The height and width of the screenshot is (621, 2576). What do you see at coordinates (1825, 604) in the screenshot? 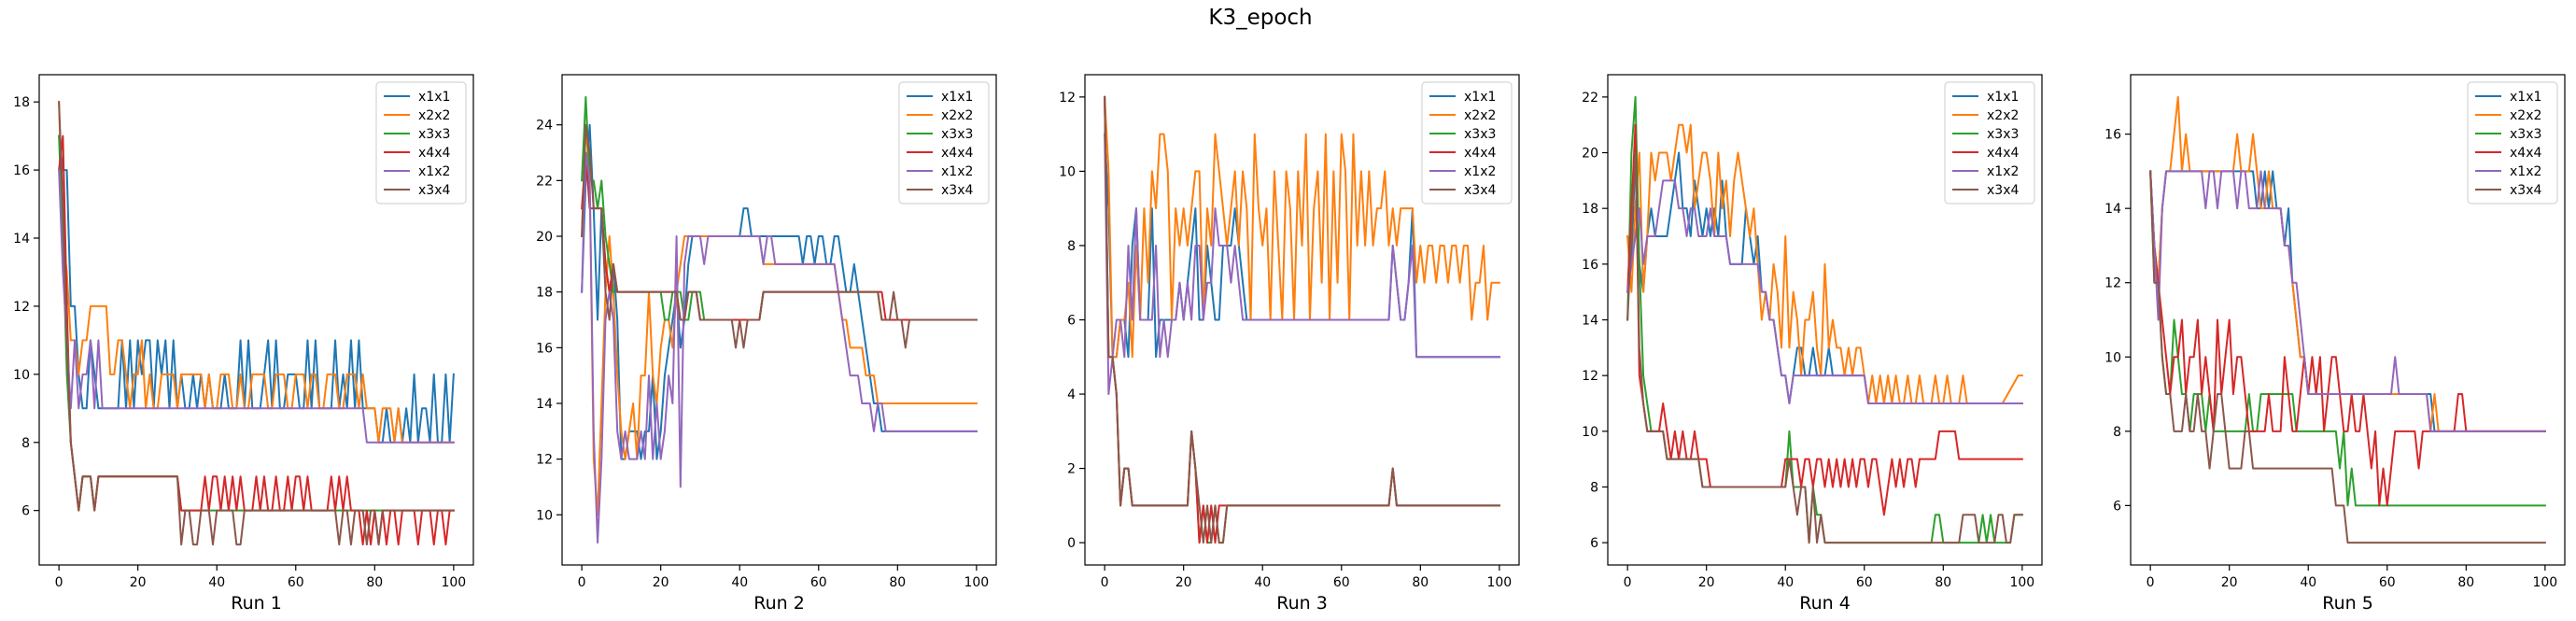
I see `x-axis-label: Run 4` at bounding box center [1825, 604].